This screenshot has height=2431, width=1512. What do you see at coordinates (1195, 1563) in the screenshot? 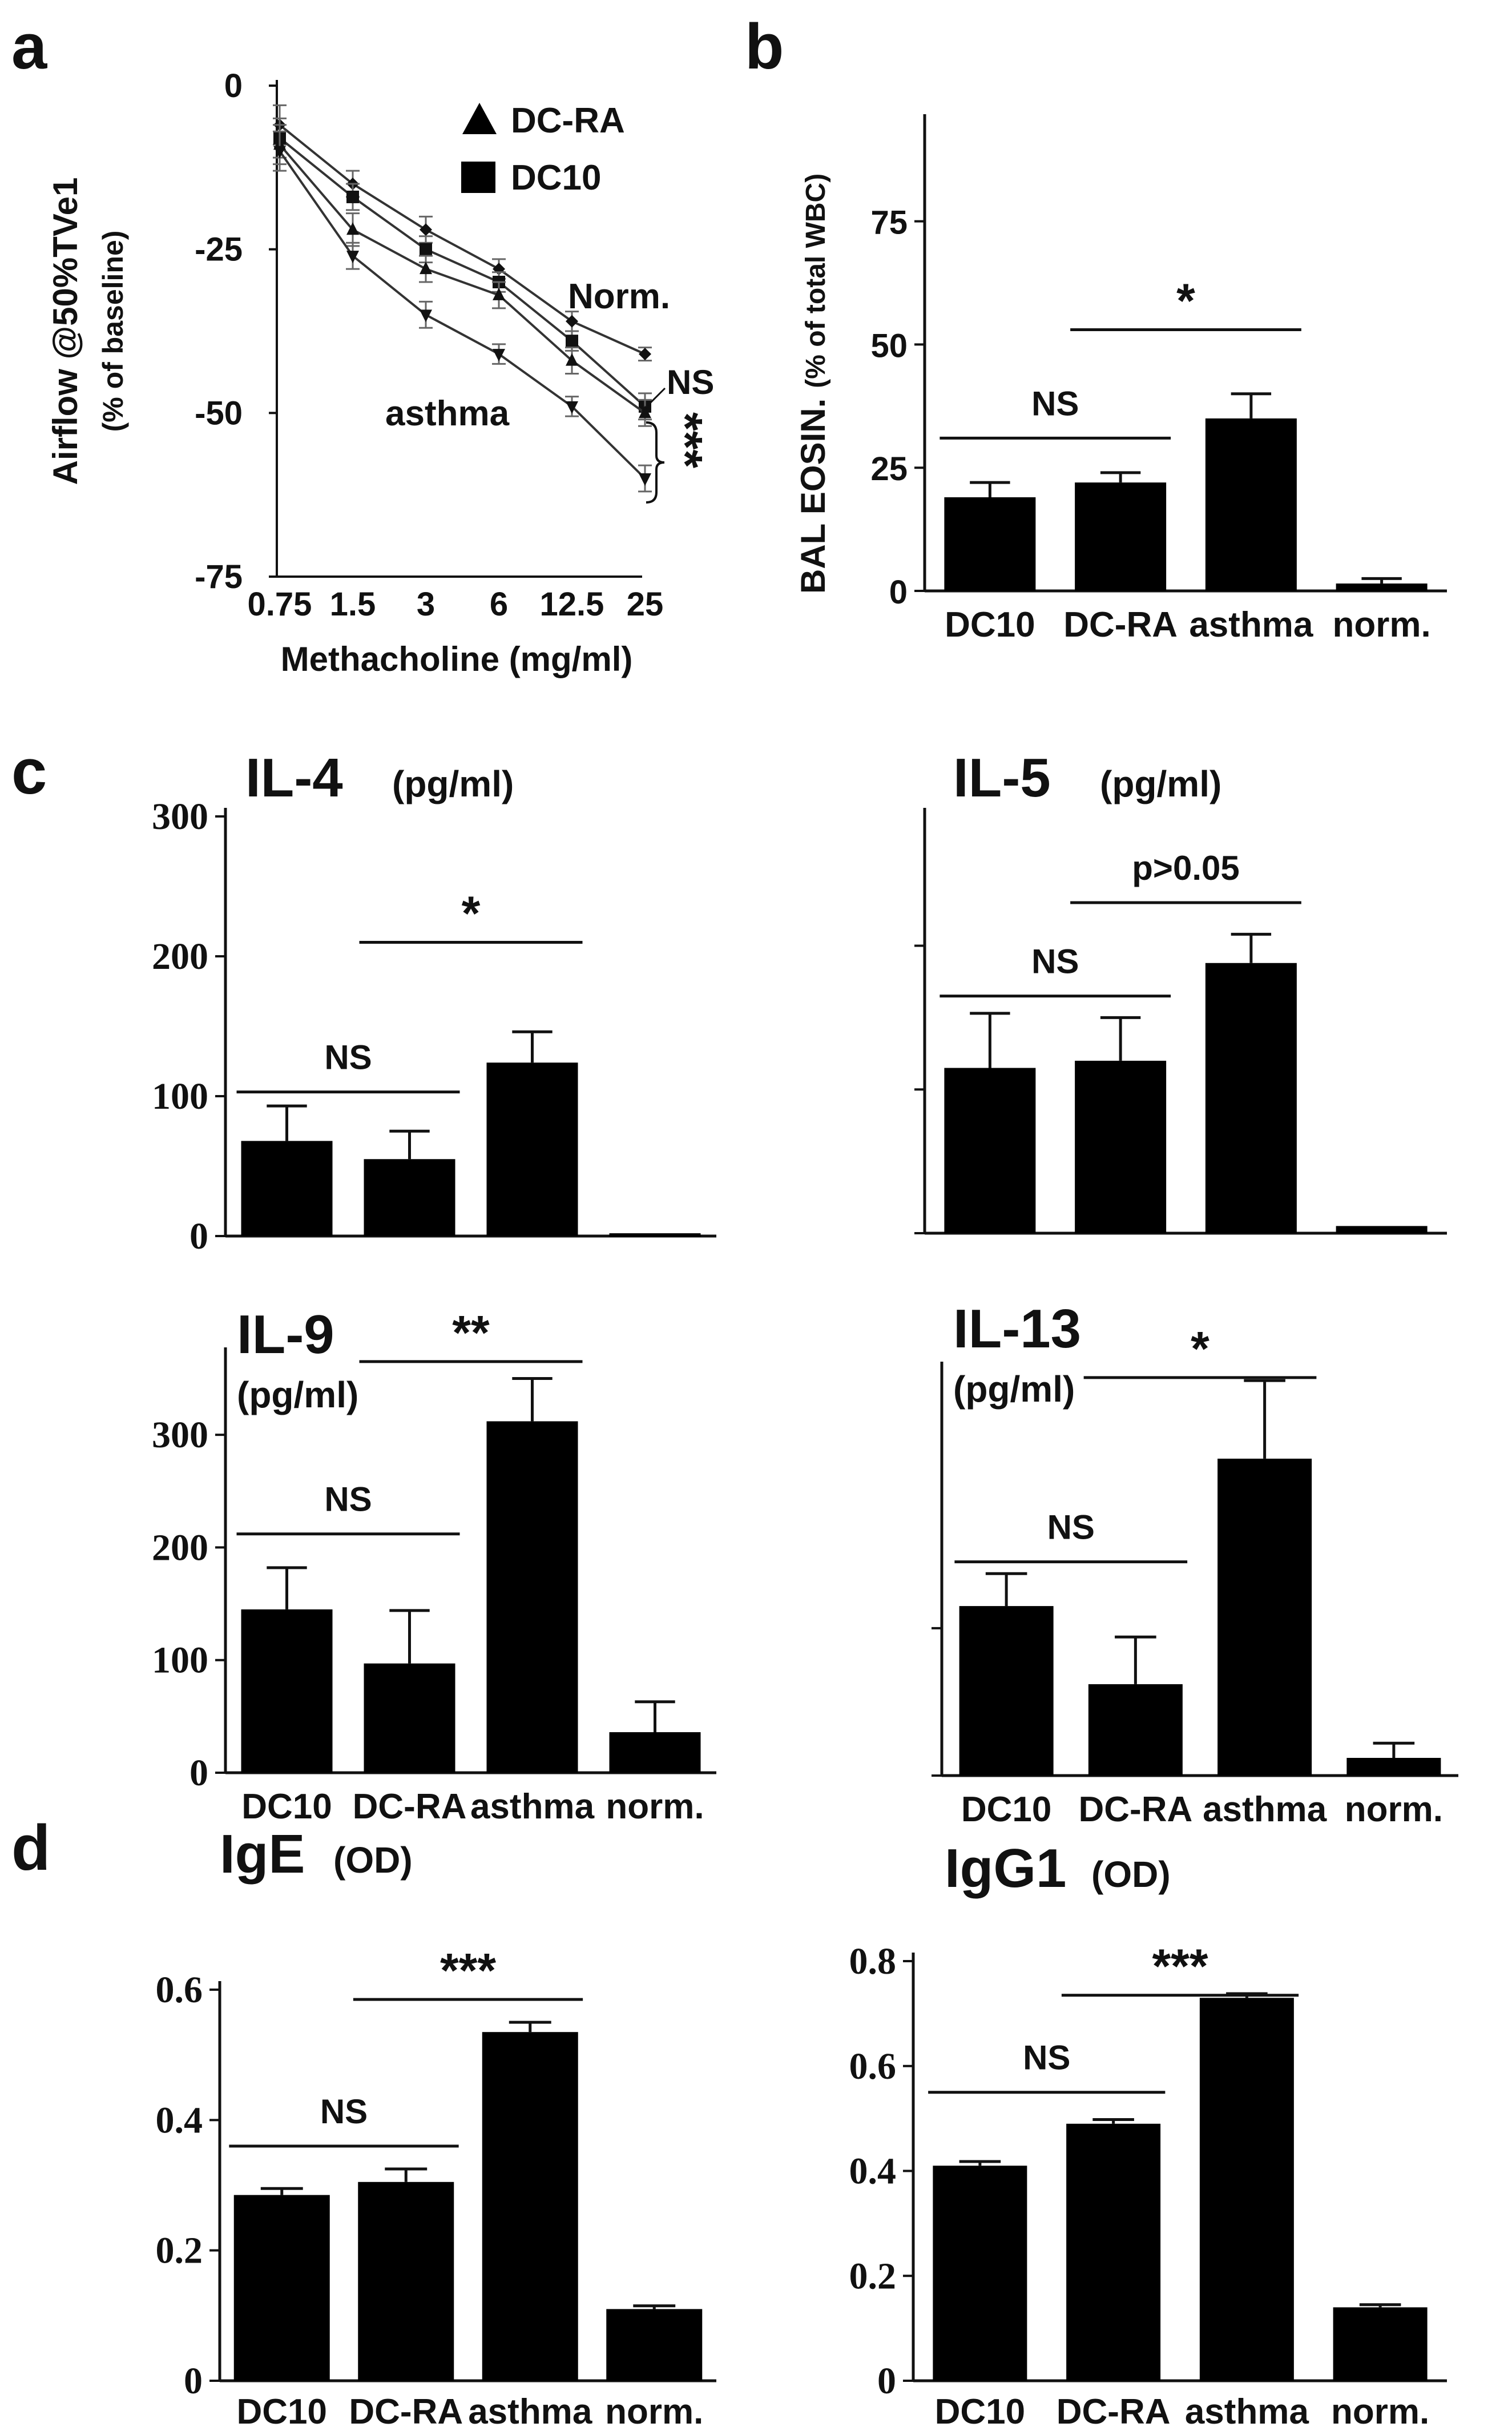
I see `chart-c-il13: DC10 DC-RA asthma norm. NS * IL-13 (pg/ml)` at bounding box center [1195, 1563].